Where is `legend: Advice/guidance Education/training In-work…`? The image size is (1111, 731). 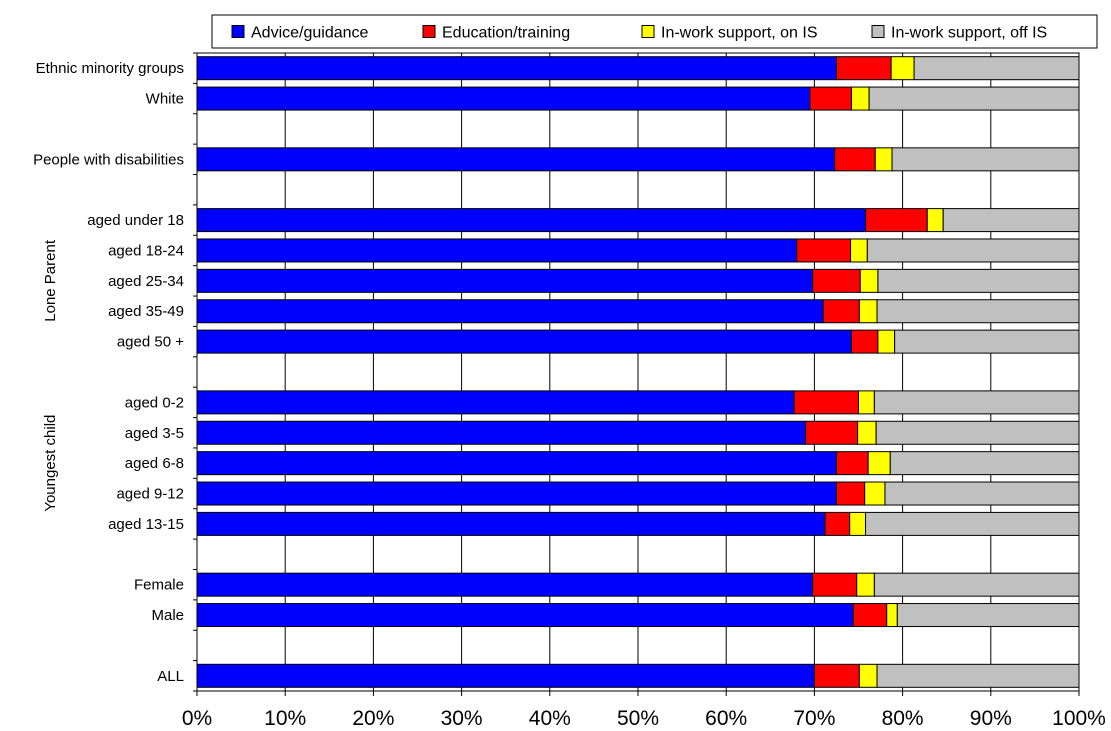 legend: Advice/guidance Education/training In-work… is located at coordinates (654, 31).